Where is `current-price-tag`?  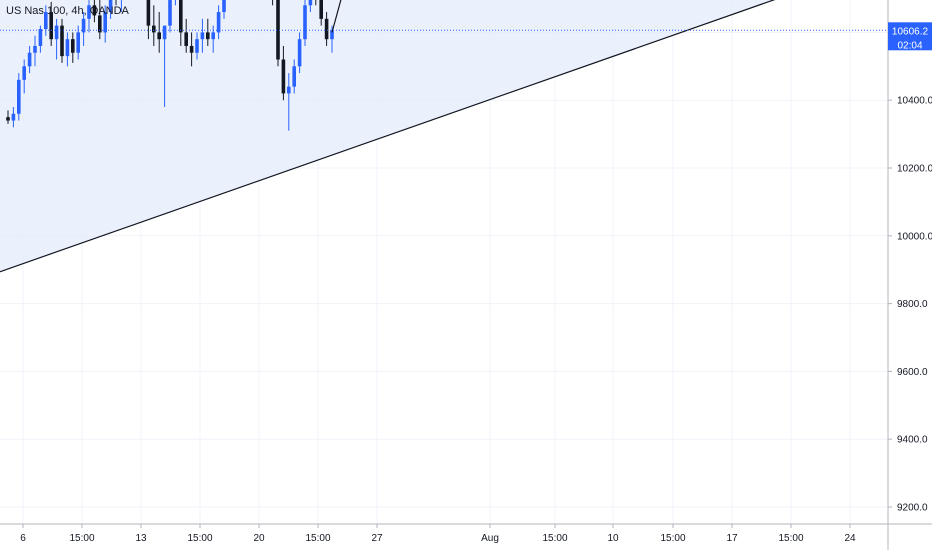
current-price-tag is located at coordinates (910, 36).